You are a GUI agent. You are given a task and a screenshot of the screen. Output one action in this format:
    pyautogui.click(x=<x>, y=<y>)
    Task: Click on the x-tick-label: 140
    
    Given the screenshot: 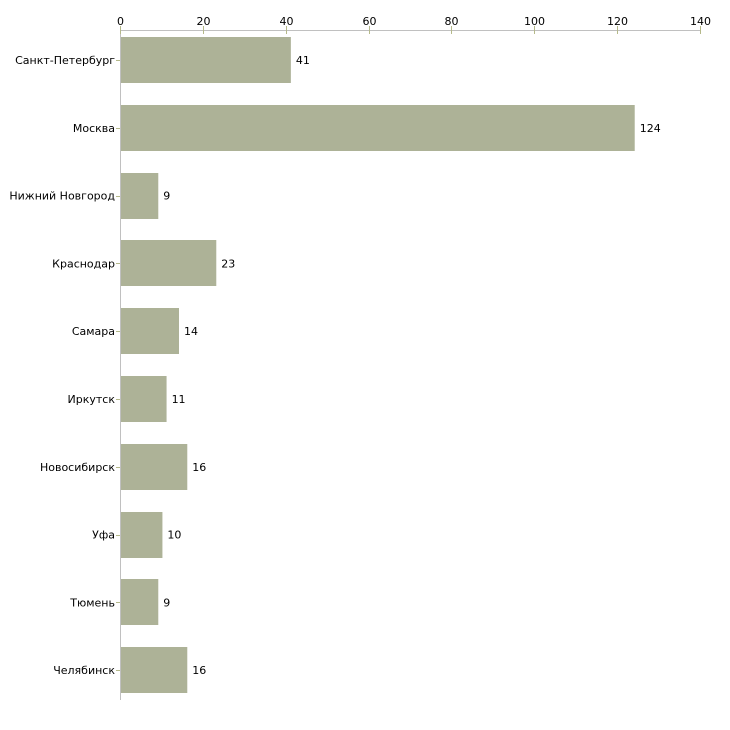 What is the action you would take?
    pyautogui.click(x=700, y=21)
    